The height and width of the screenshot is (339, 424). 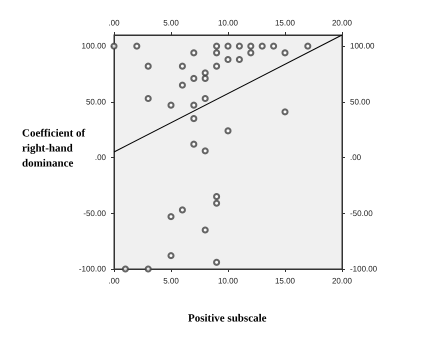 What do you see at coordinates (171, 23) in the screenshot?
I see `x2-tick-label: 5.00` at bounding box center [171, 23].